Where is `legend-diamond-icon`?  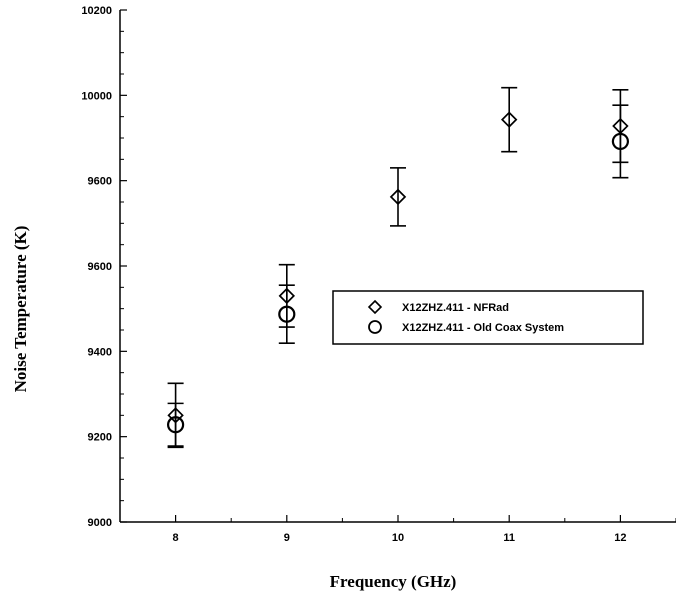 legend-diamond-icon is located at coordinates (375, 307).